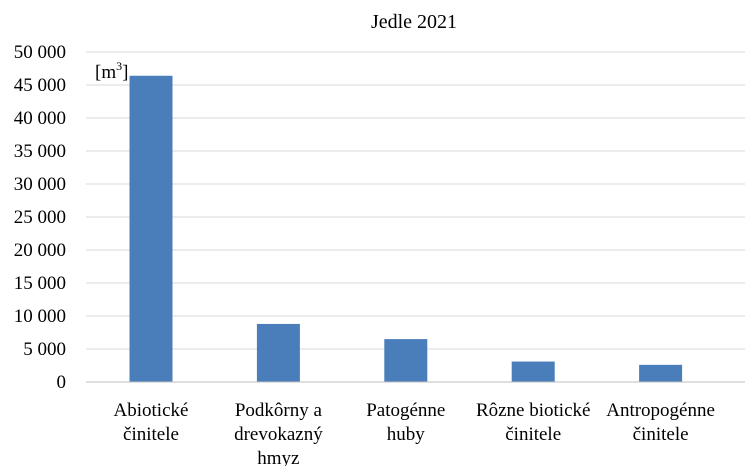 Image resolution: width=748 pixels, height=471 pixels. What do you see at coordinates (660, 410) in the screenshot?
I see `x-category-label-line: Antropogénne` at bounding box center [660, 410].